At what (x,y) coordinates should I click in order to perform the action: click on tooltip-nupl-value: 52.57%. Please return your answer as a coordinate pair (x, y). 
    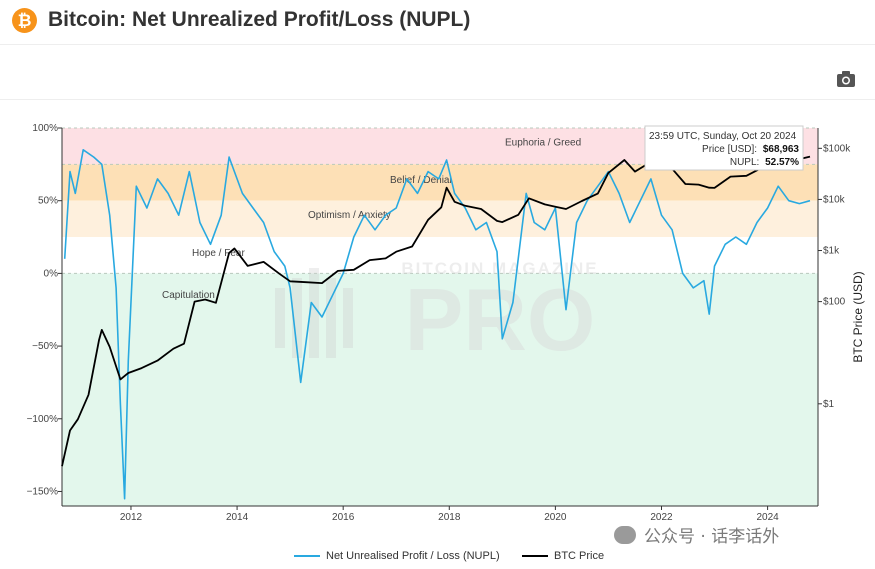
    Looking at the image, I should click on (782, 162).